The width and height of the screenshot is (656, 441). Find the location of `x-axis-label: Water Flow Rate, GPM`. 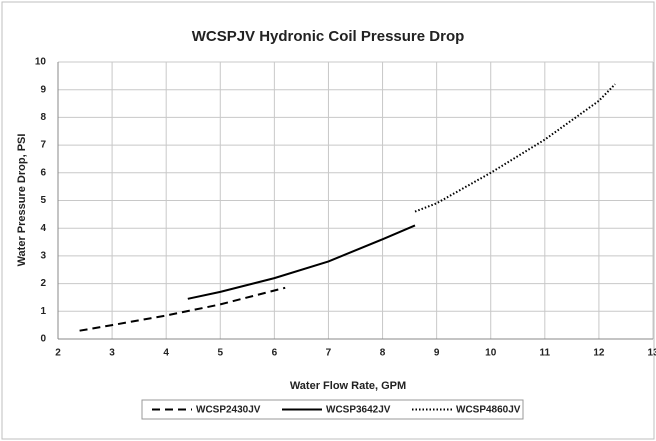

x-axis-label: Water Flow Rate, GPM is located at coordinates (348, 386).